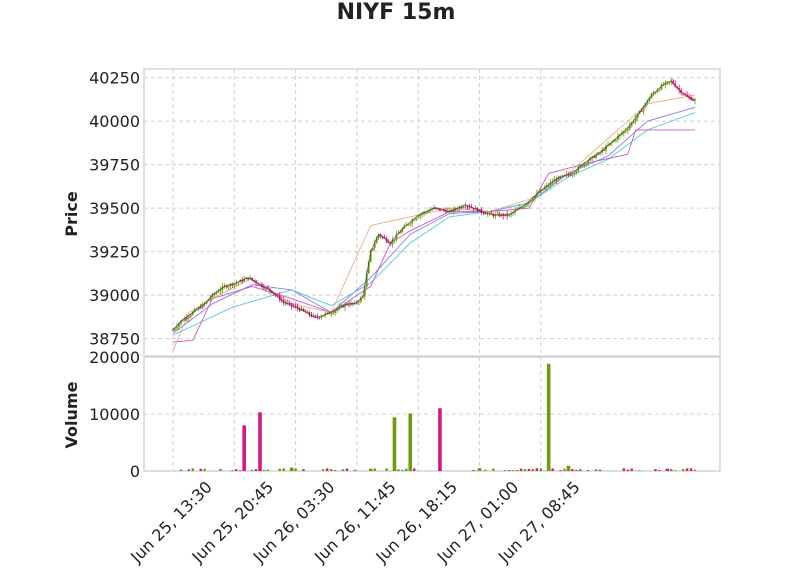 This screenshot has width=800, height=575. I want to click on volume-y-ticks: 0 10000 20000, so click(114, 414).